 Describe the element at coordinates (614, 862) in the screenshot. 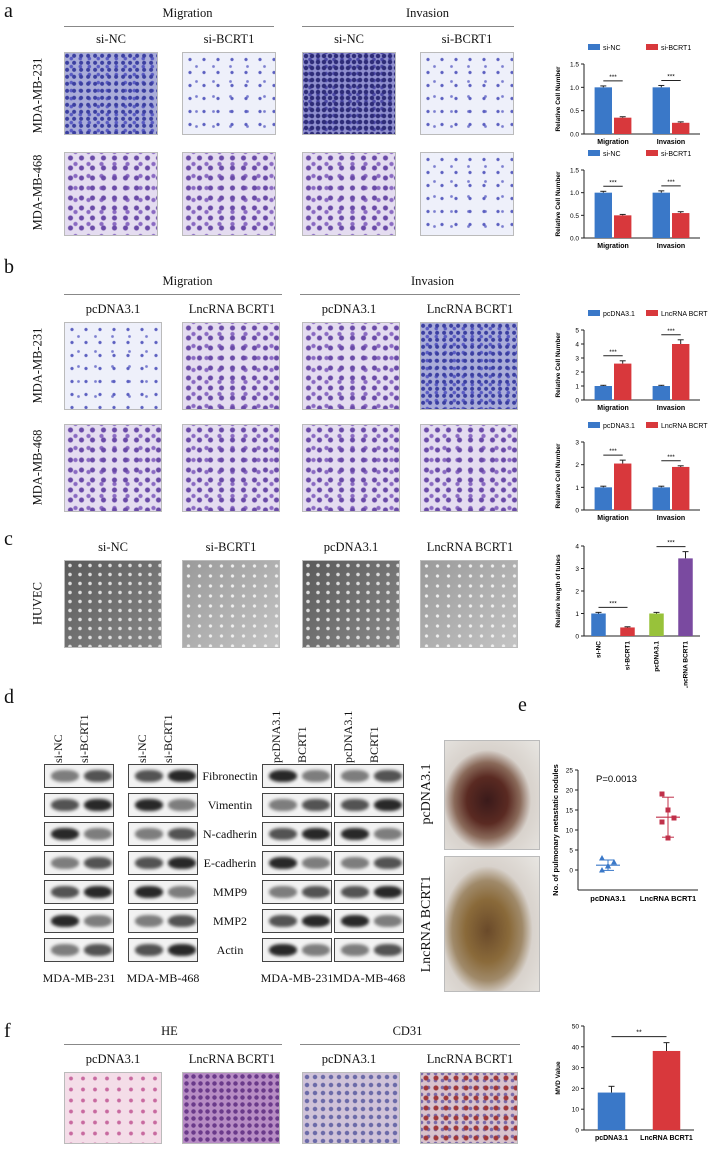

I see `data-point` at that location.